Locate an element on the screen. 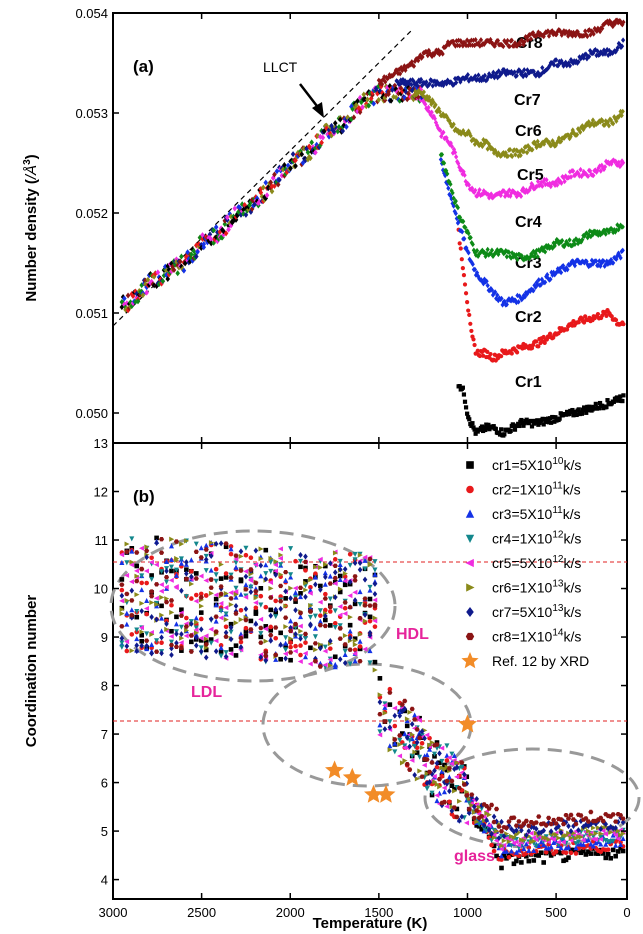 This screenshot has height=934, width=643. ylabel-a: Number density (/Å3) is located at coordinates (31, 227).